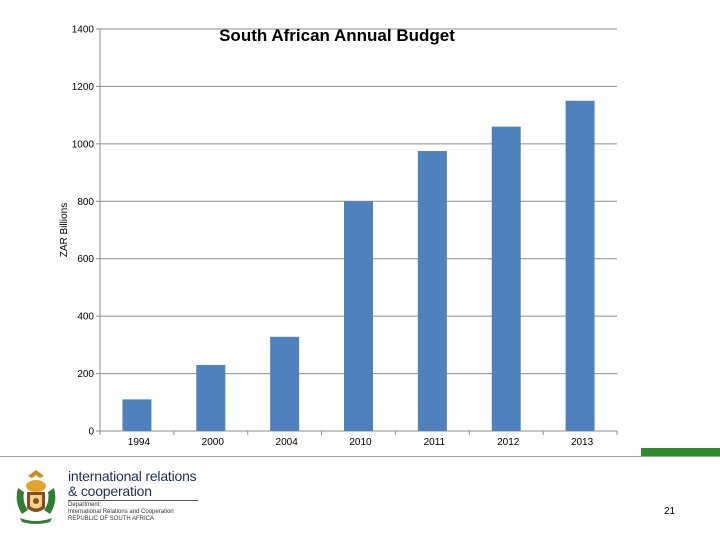 Image resolution: width=720 pixels, height=540 pixels. What do you see at coordinates (435, 442) in the screenshot?
I see `x-tick-label-2011: 2011` at bounding box center [435, 442].